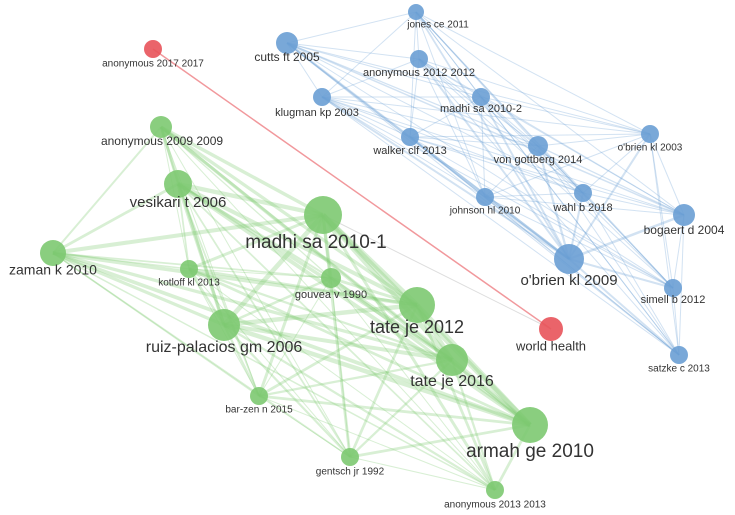 This screenshot has width=735, height=515. Describe the element at coordinates (53, 270) in the screenshot. I see `node-label: zaman k 2010` at that location.